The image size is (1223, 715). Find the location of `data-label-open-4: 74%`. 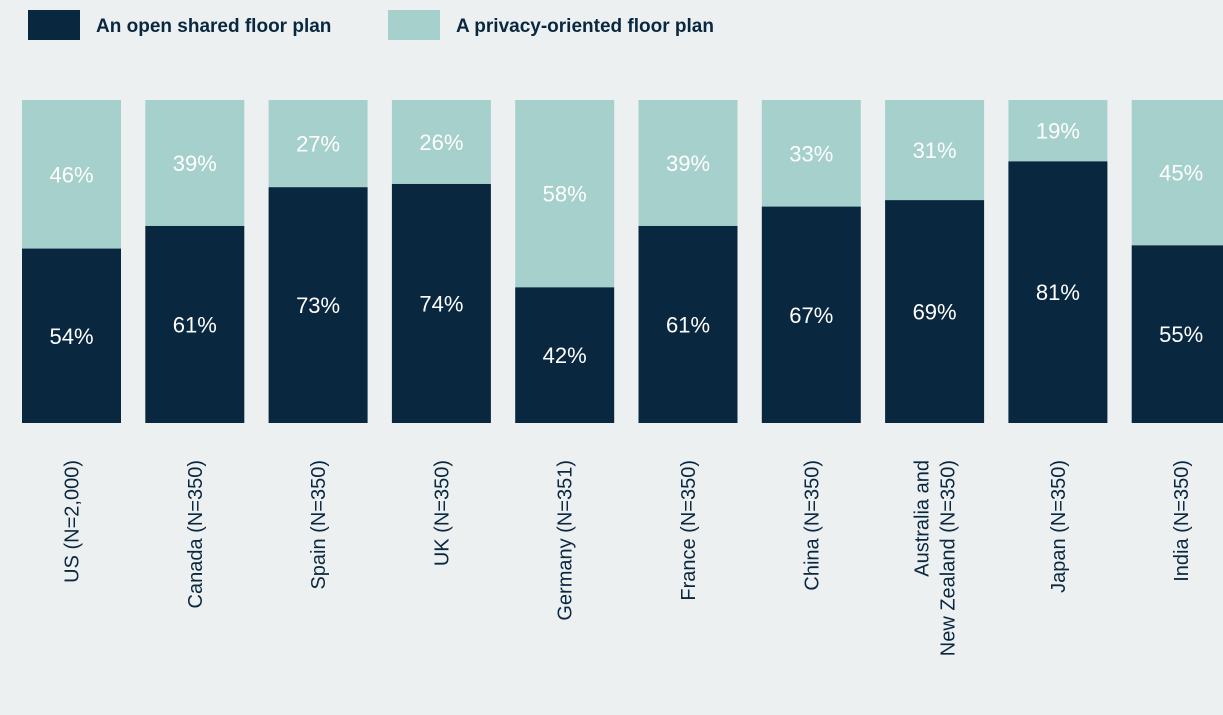

data-label-open-4: 74% is located at coordinates (441, 303).